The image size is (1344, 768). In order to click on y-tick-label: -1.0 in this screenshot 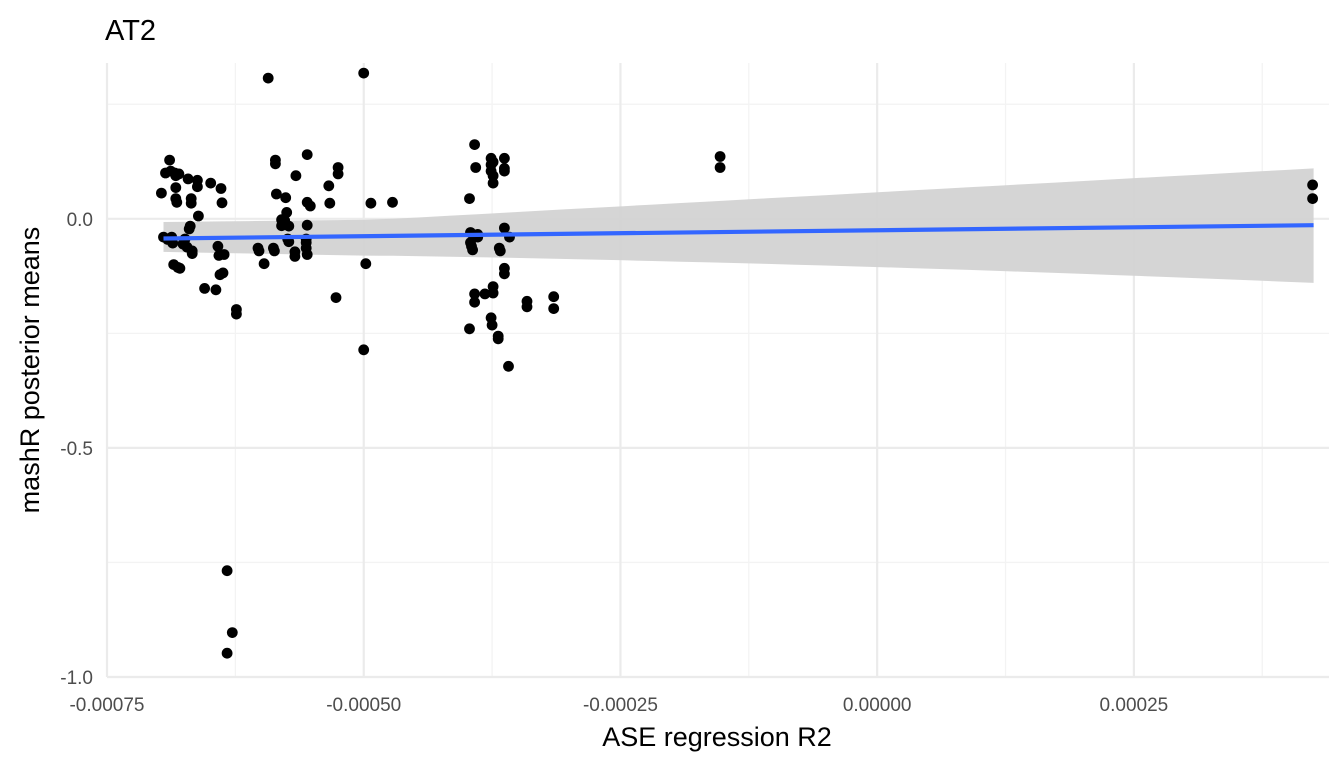, I will do `click(76, 678)`.